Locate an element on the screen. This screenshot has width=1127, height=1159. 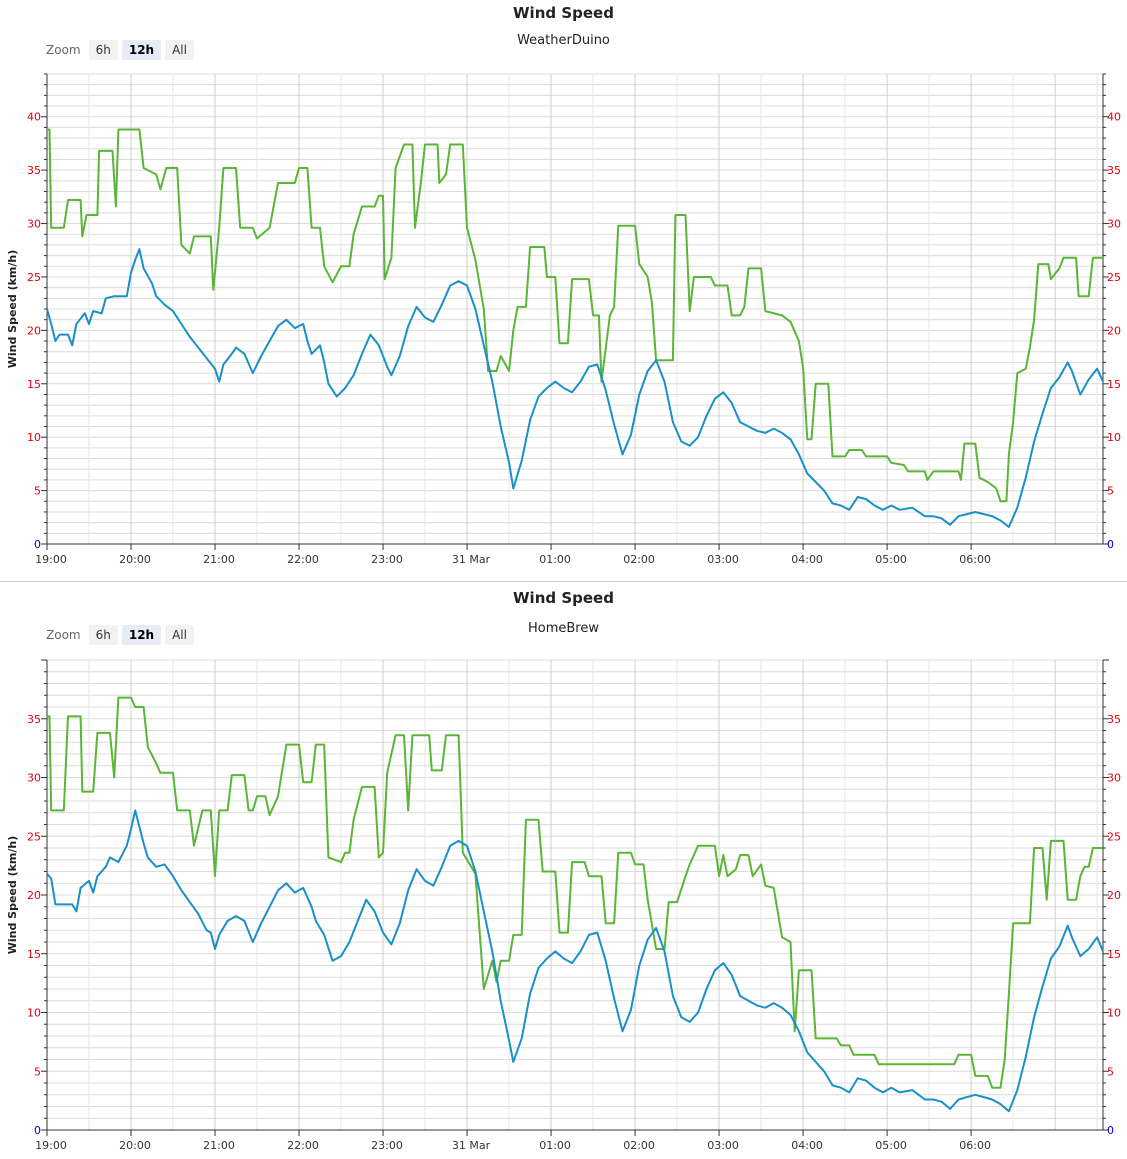
chart-subtitle: WeatherDuino is located at coordinates (563, 40).